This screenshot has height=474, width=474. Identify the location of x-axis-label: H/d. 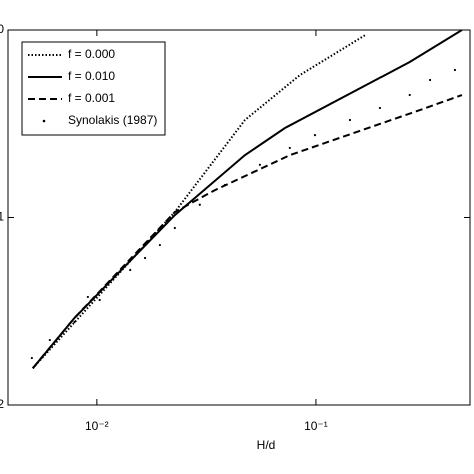
(266, 445).